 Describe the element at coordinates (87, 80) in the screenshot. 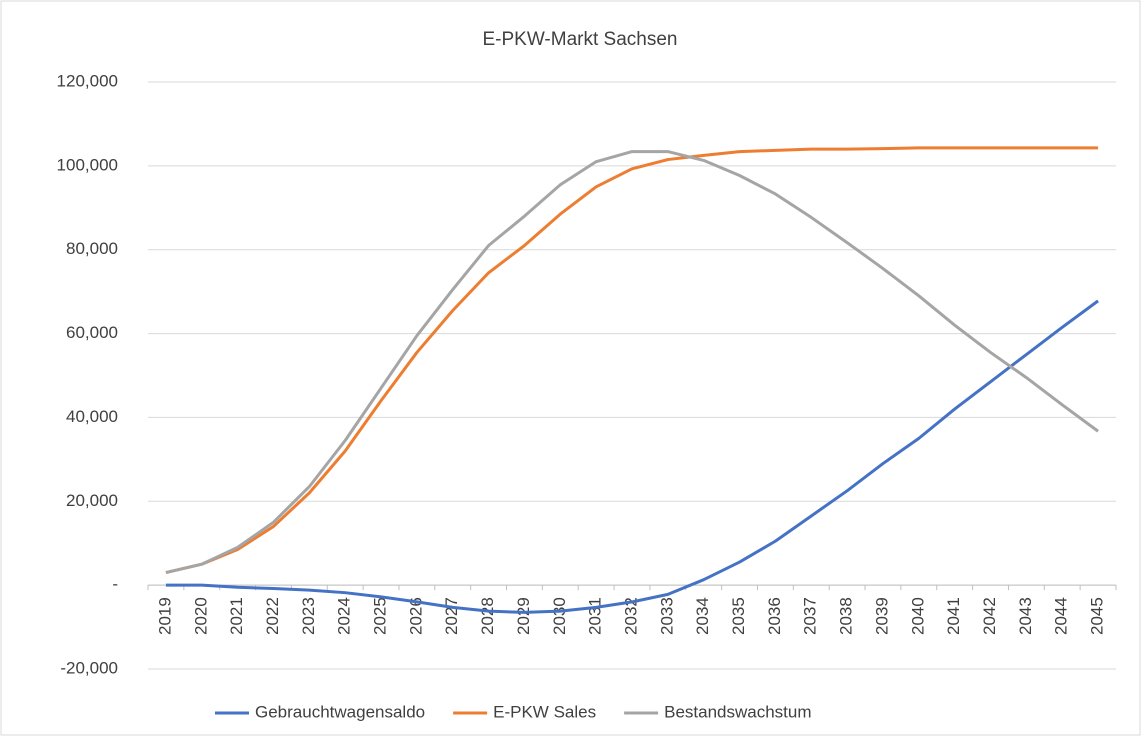

I see `y-tick-label: 120,000` at that location.